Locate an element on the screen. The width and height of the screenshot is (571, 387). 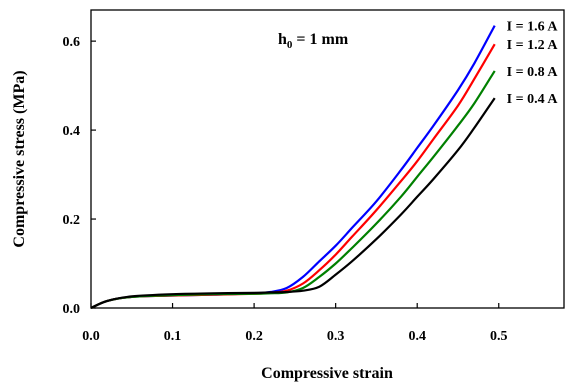
y-axis-label: Compressive stress (MPa) is located at coordinates (19, 158).